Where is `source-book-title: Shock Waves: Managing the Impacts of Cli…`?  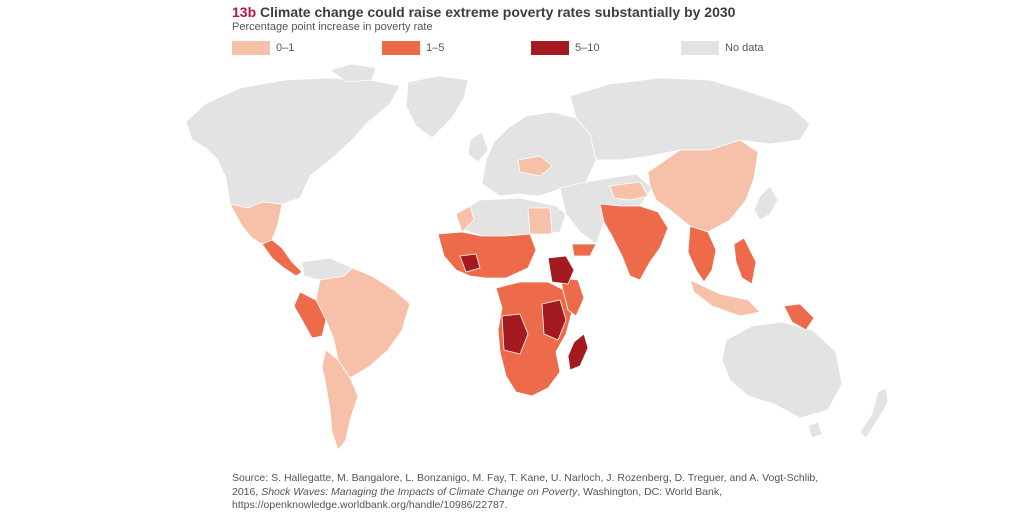
source-book-title: Shock Waves: Managing the Impacts of Cli… is located at coordinates (419, 491).